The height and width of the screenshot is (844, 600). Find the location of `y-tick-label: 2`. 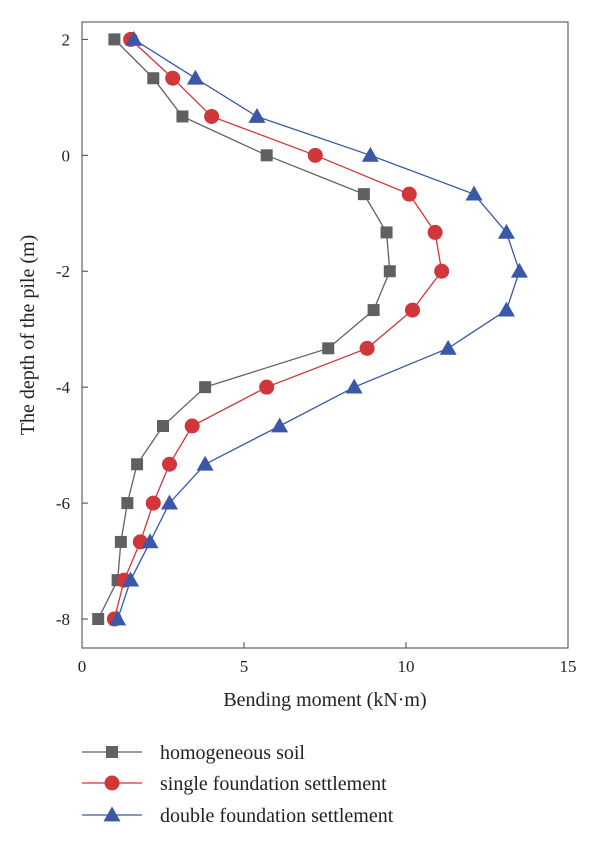

y-tick-label: 2 is located at coordinates (66, 39).